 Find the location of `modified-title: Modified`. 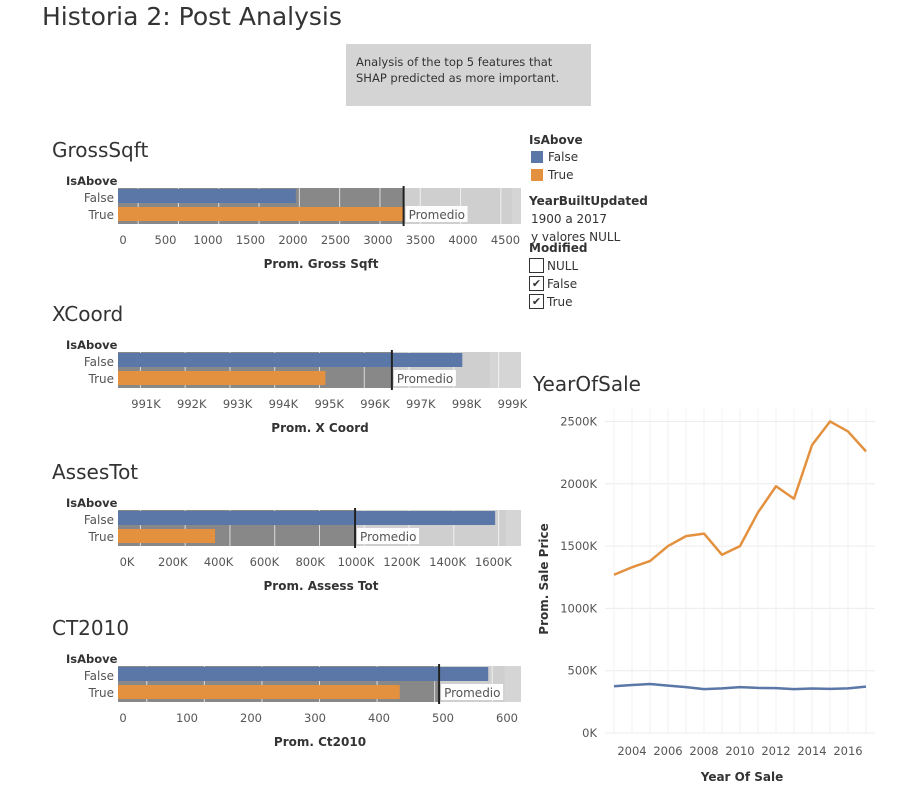

modified-title: Modified is located at coordinates (558, 248).